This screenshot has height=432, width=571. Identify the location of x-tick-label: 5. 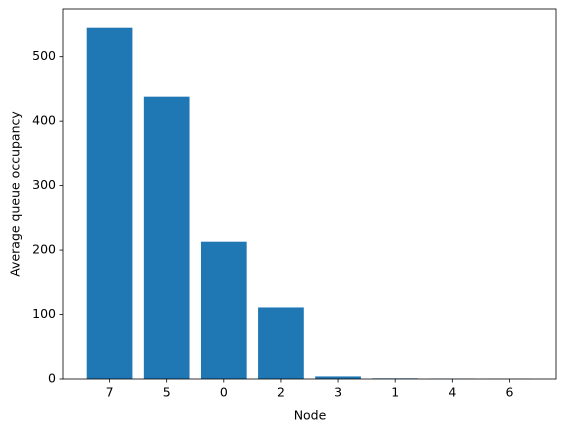
(167, 392).